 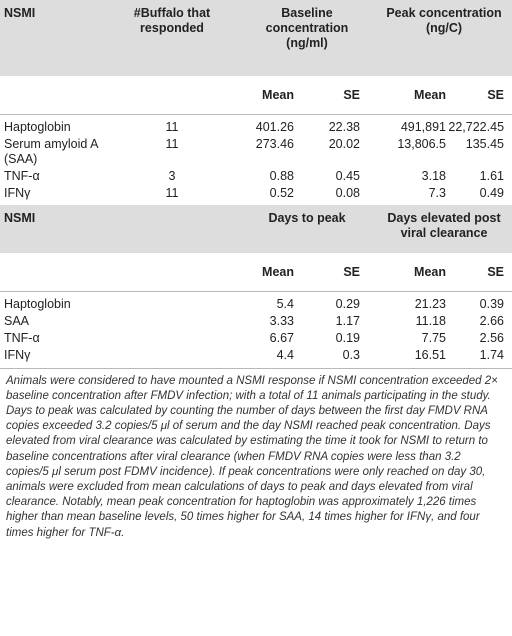 What do you see at coordinates (408, 272) in the screenshot?
I see `table2-sub-mean2: Mean` at bounding box center [408, 272].